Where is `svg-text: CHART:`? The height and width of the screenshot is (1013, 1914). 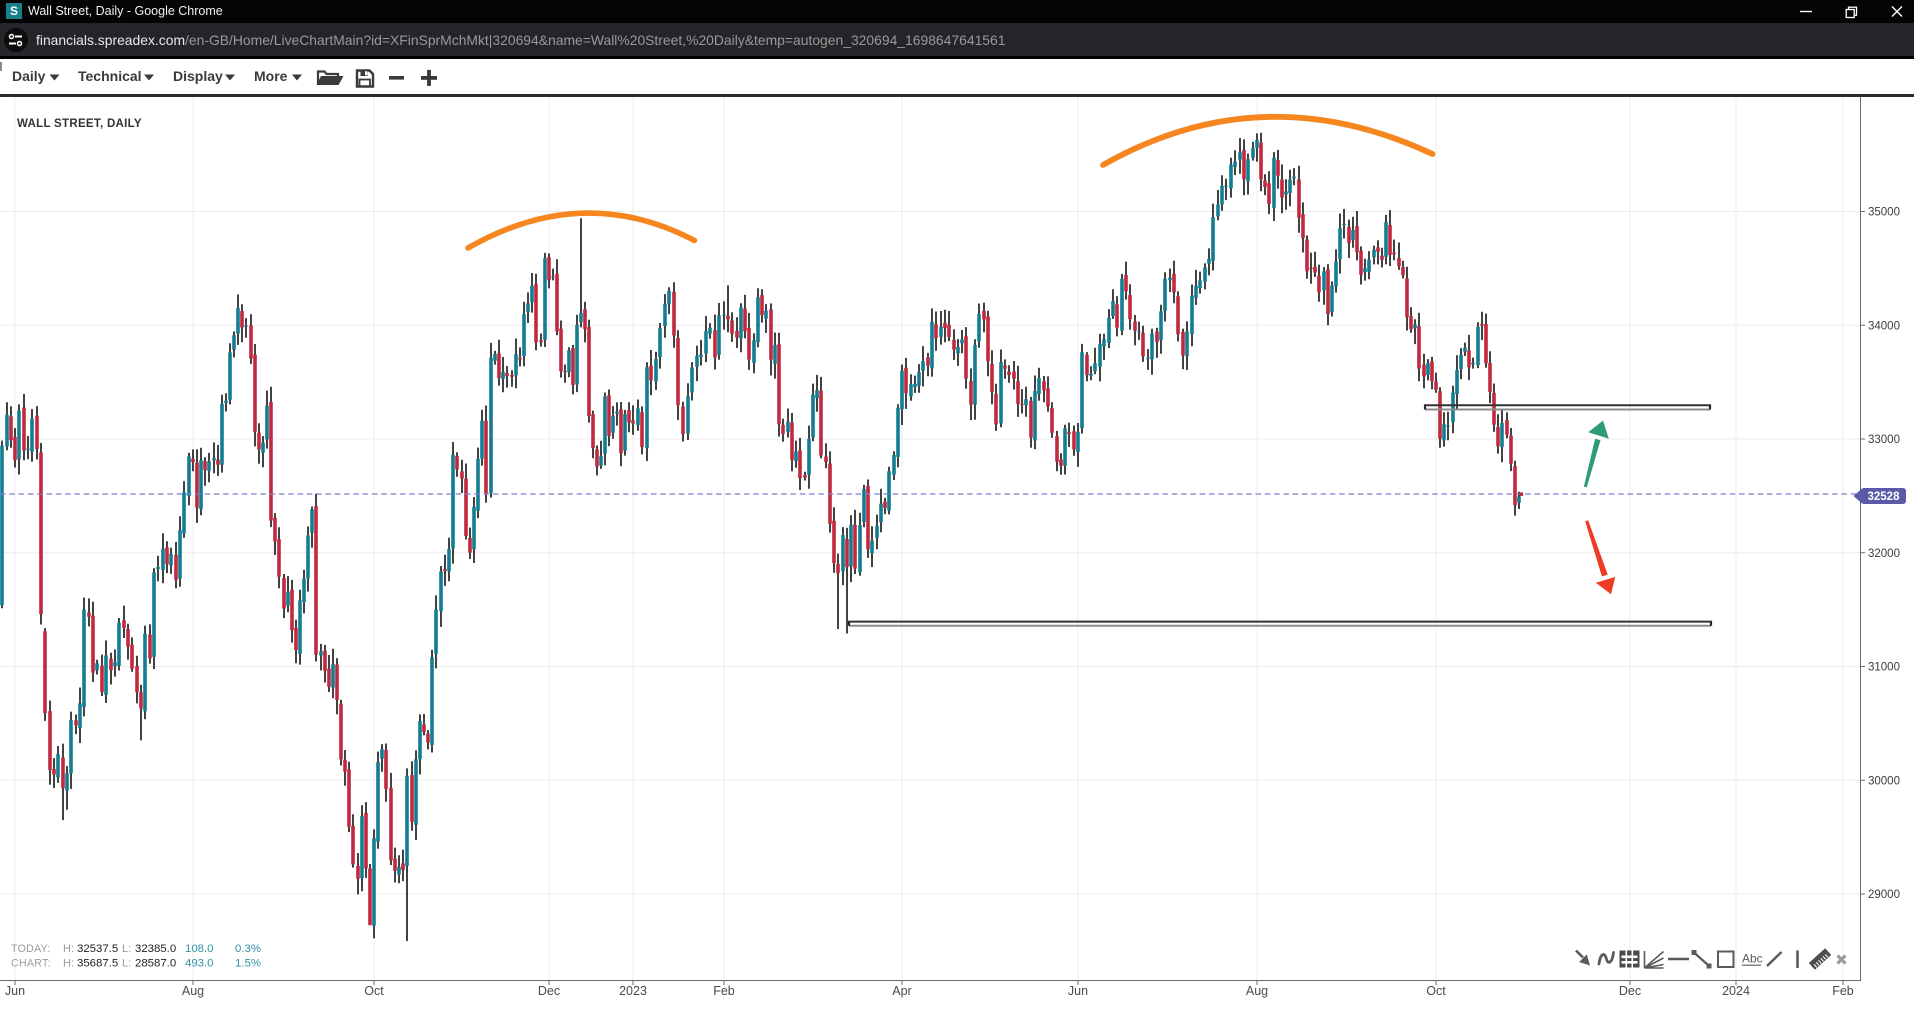
svg-text: CHART: is located at coordinates (31, 964).